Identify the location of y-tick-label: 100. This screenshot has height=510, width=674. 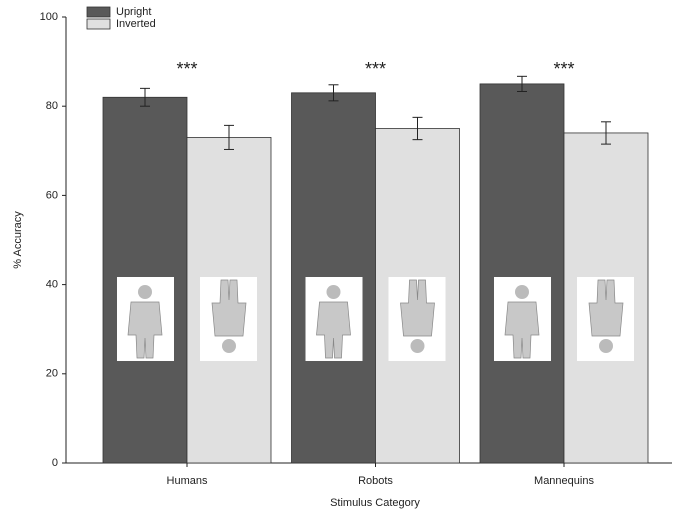
(49, 17).